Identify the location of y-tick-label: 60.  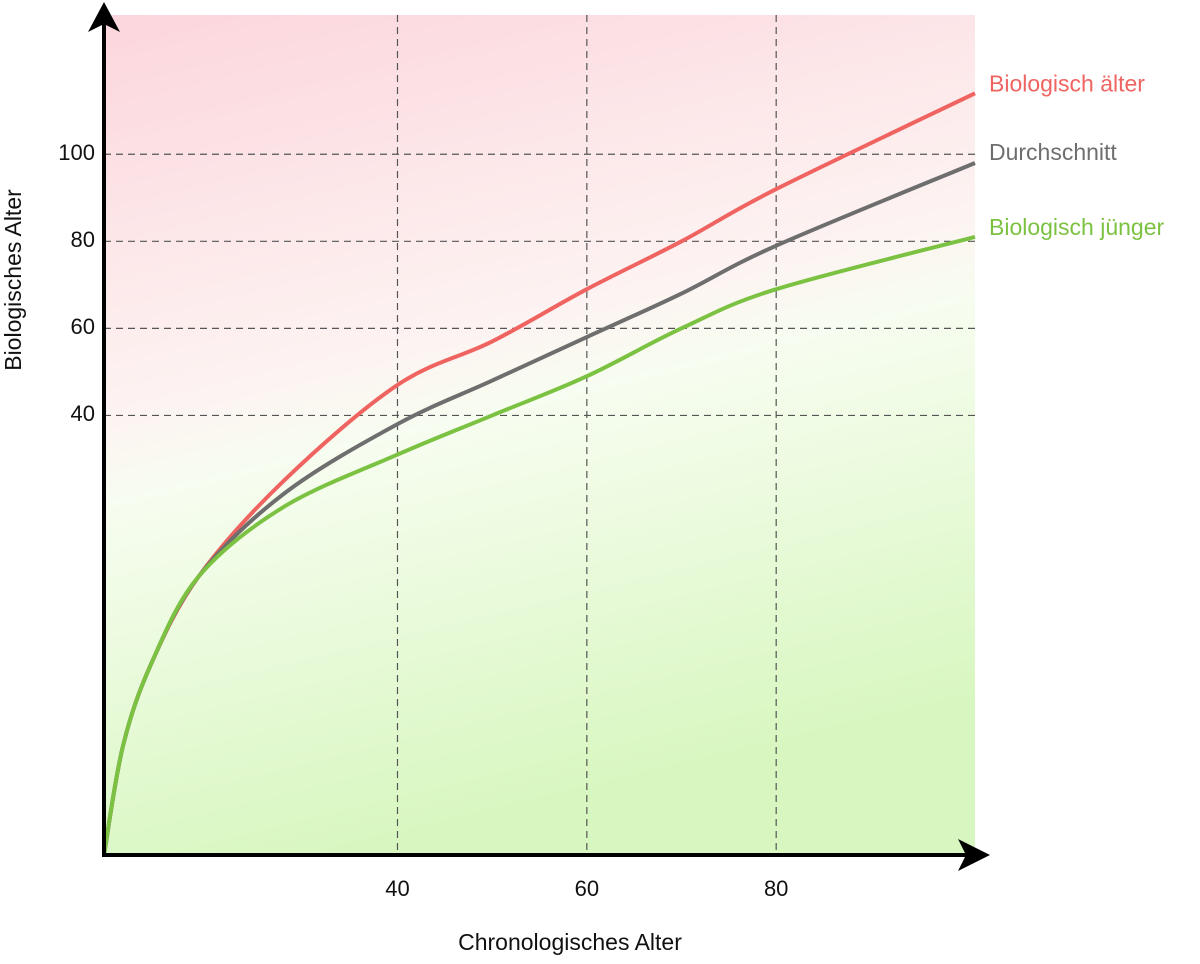
(83, 326).